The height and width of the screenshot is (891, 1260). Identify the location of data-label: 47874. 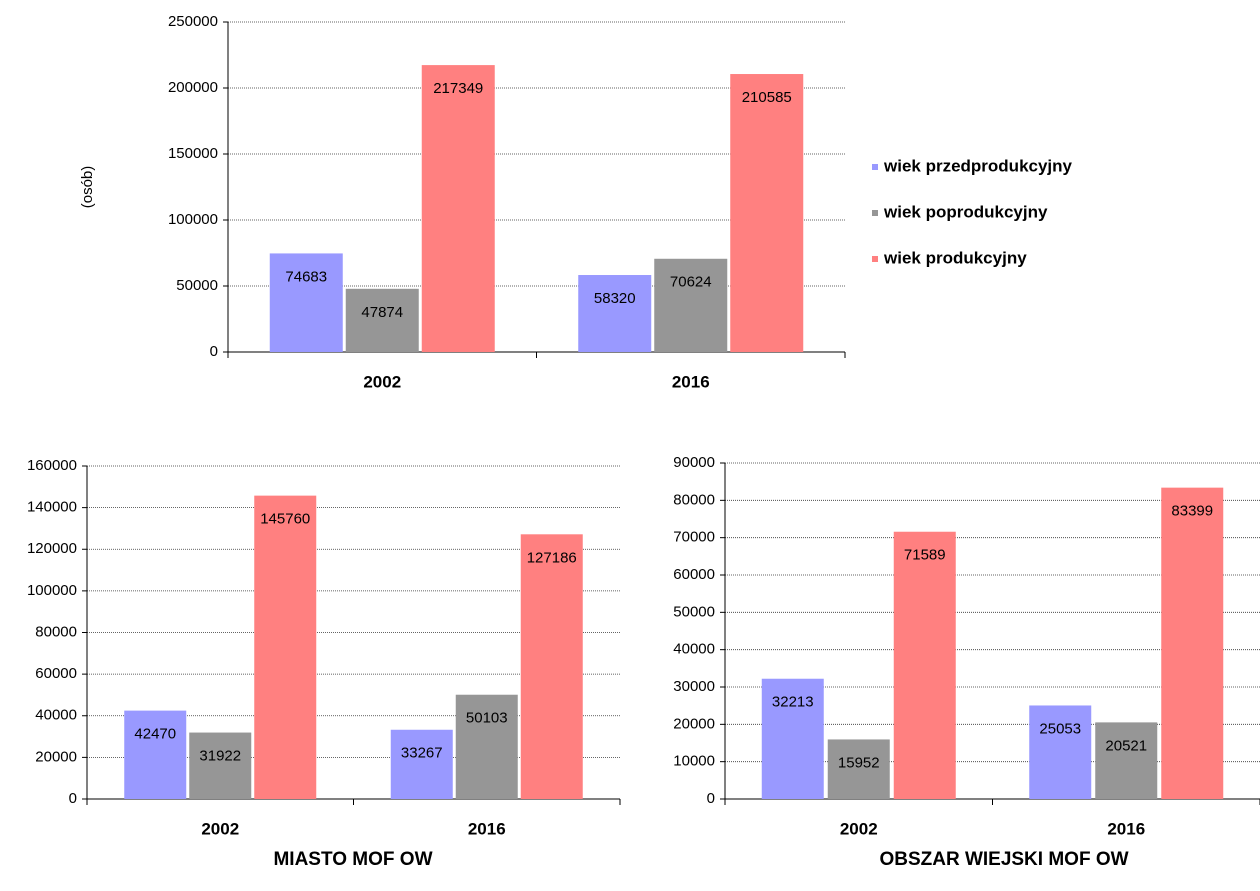
(382, 312).